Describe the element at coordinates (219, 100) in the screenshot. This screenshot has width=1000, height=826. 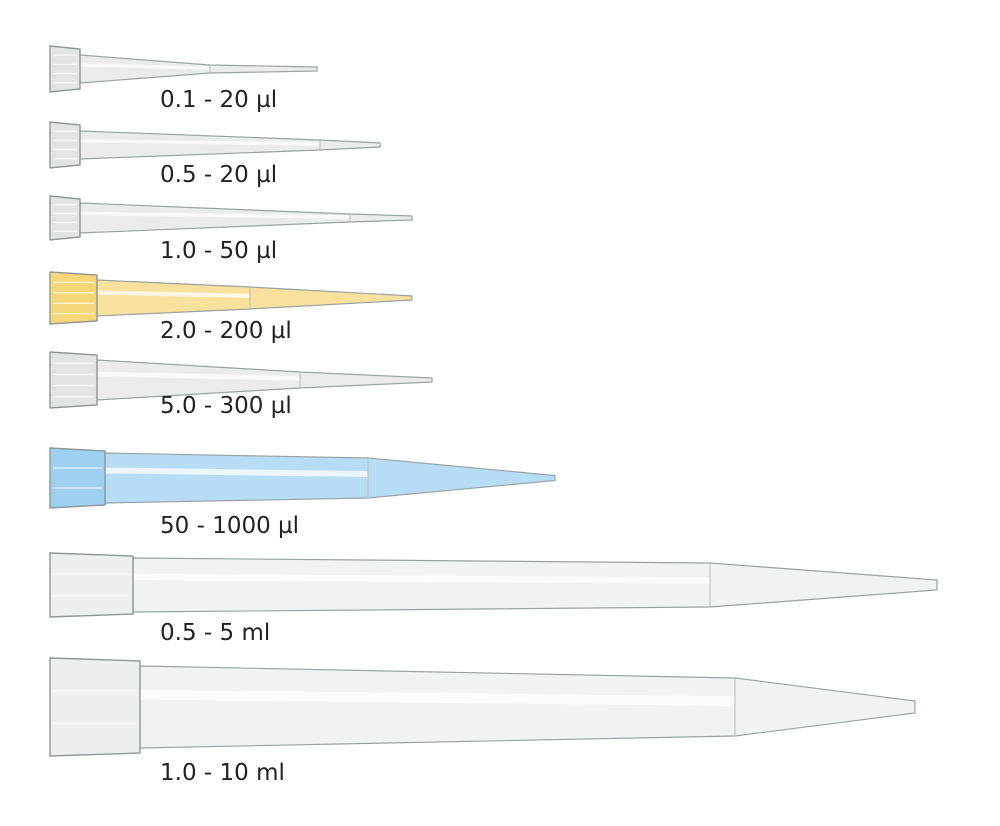
I see `tip-label-0.1-20ul: 0.1 - 20 µl` at that location.